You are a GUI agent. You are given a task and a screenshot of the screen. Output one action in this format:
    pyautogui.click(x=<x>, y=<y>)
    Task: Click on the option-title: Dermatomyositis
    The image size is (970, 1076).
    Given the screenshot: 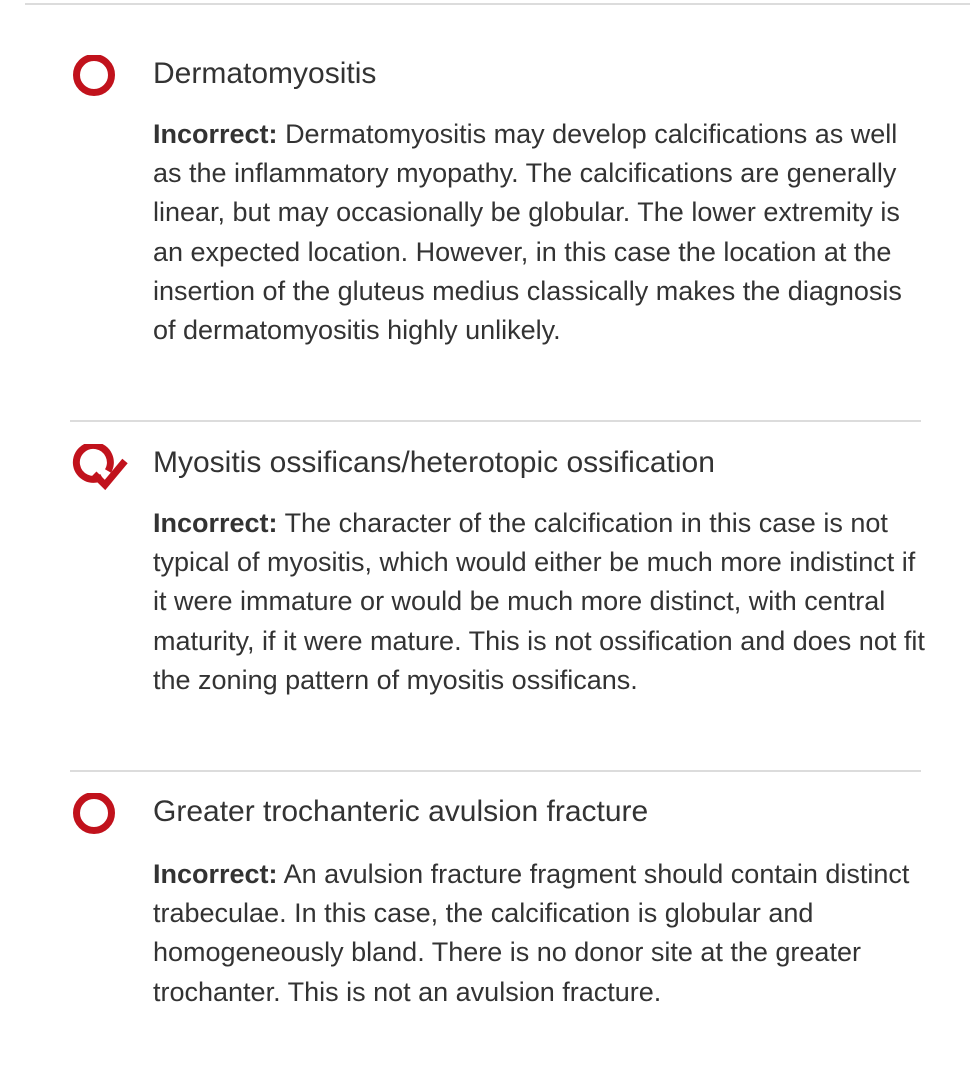 What is the action you would take?
    pyautogui.click(x=265, y=73)
    